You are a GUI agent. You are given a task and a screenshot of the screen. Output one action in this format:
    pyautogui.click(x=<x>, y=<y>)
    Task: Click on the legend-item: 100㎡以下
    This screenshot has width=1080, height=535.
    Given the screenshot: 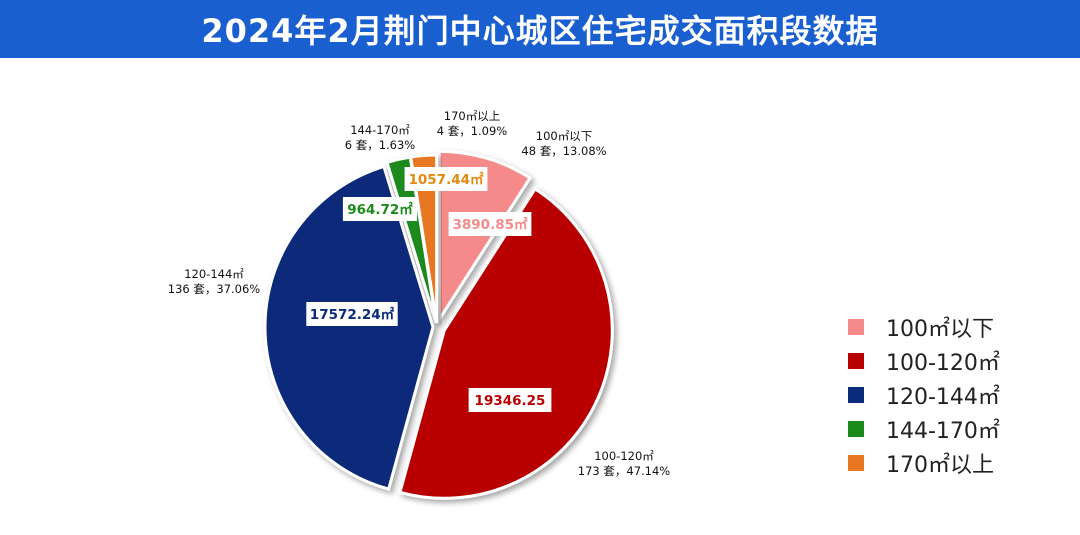 What is the action you would take?
    pyautogui.click(x=924, y=327)
    